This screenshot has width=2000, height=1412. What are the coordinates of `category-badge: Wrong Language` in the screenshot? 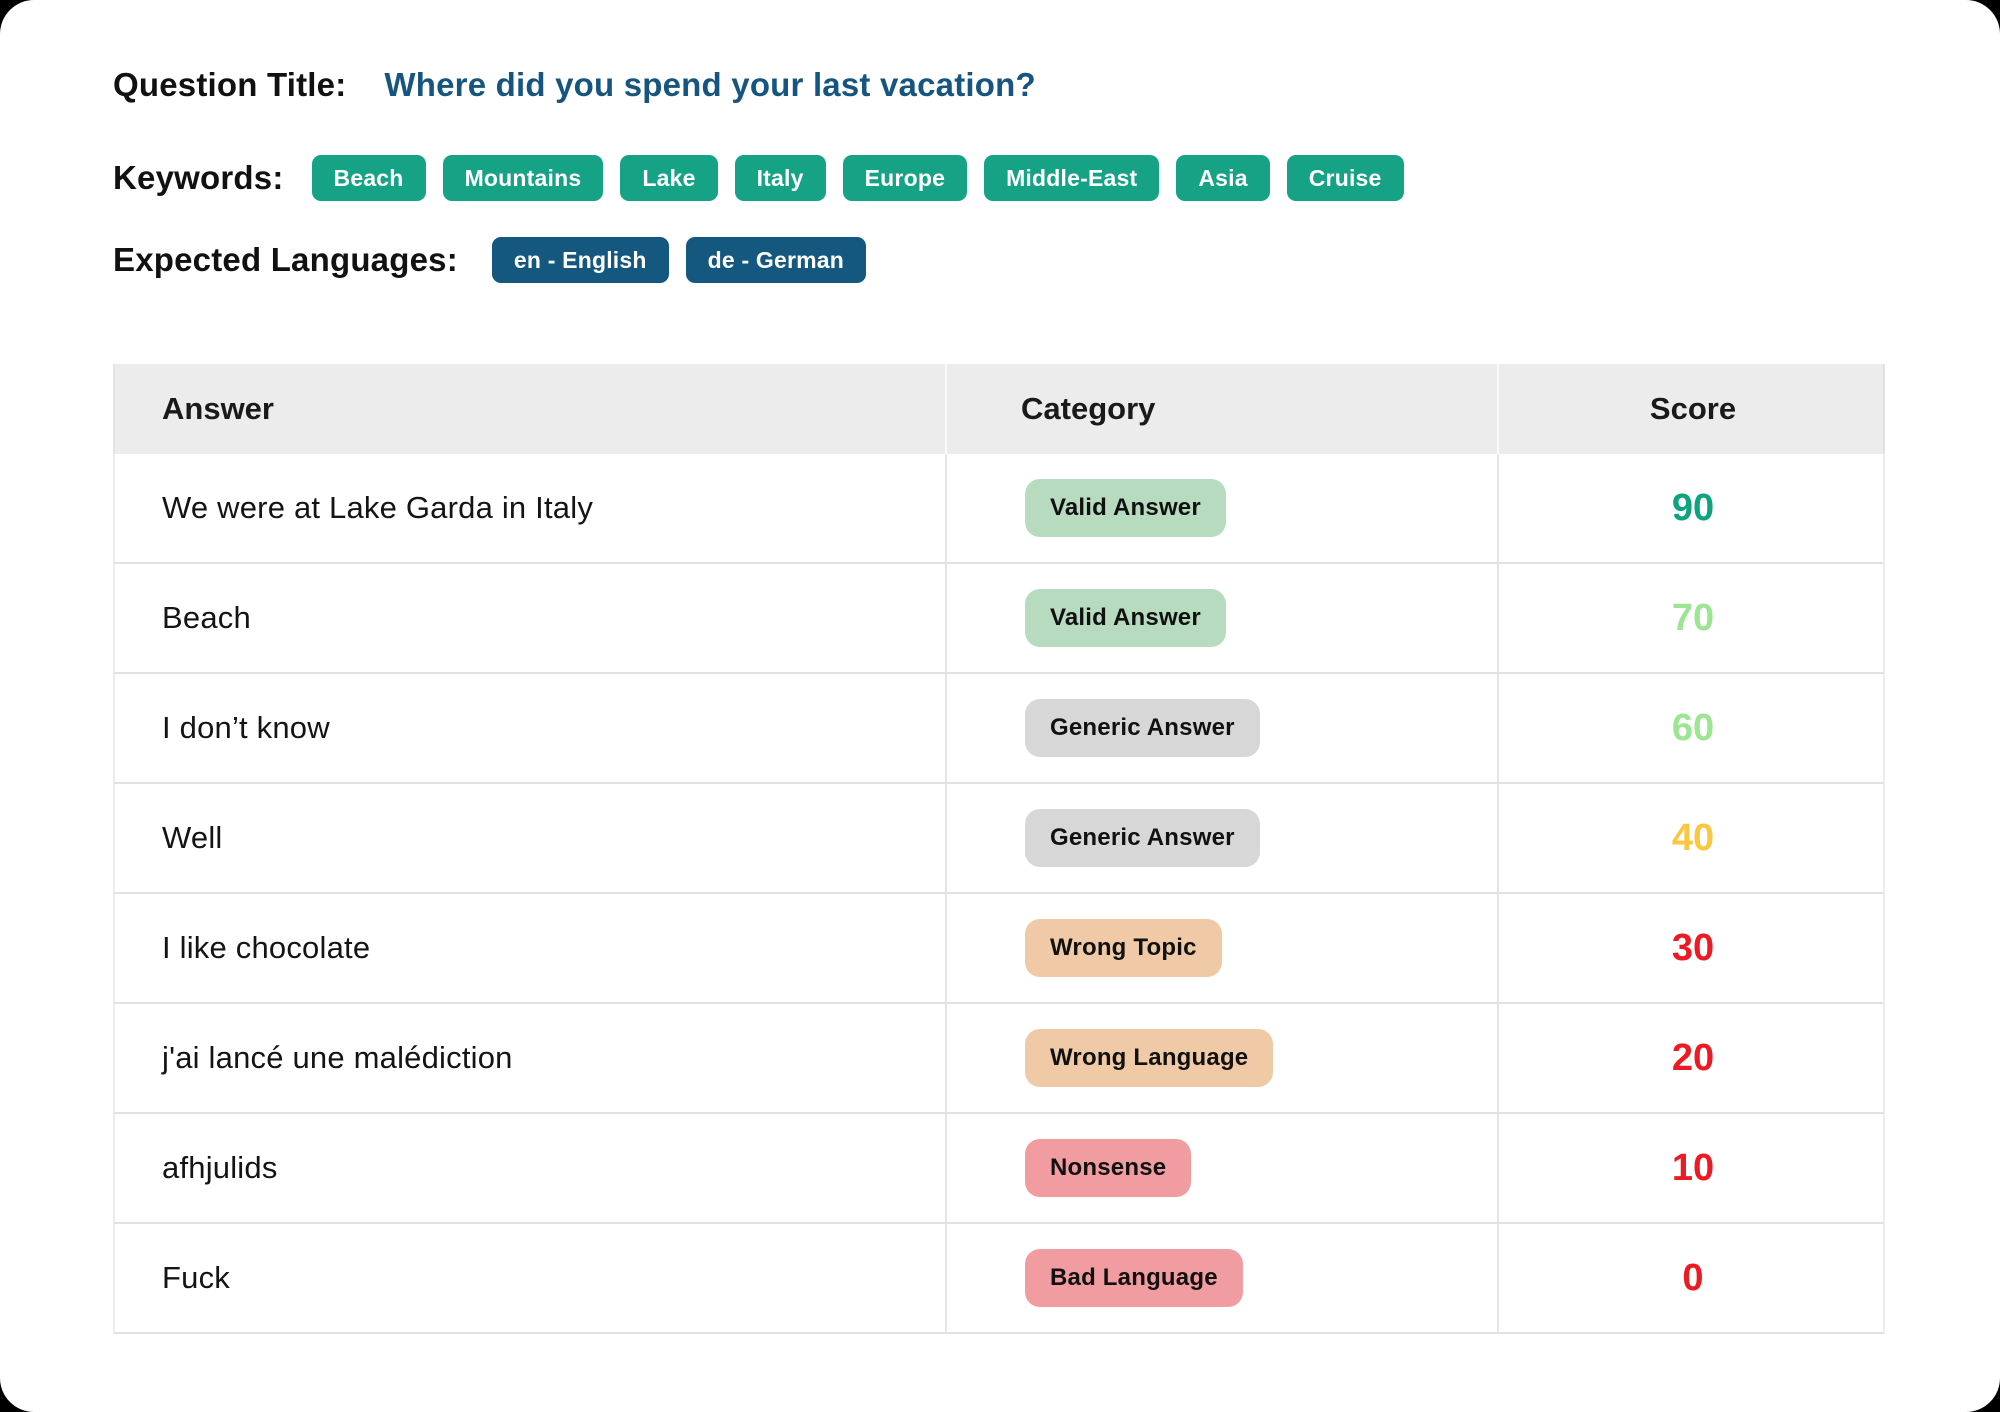 It's located at (1149, 1058).